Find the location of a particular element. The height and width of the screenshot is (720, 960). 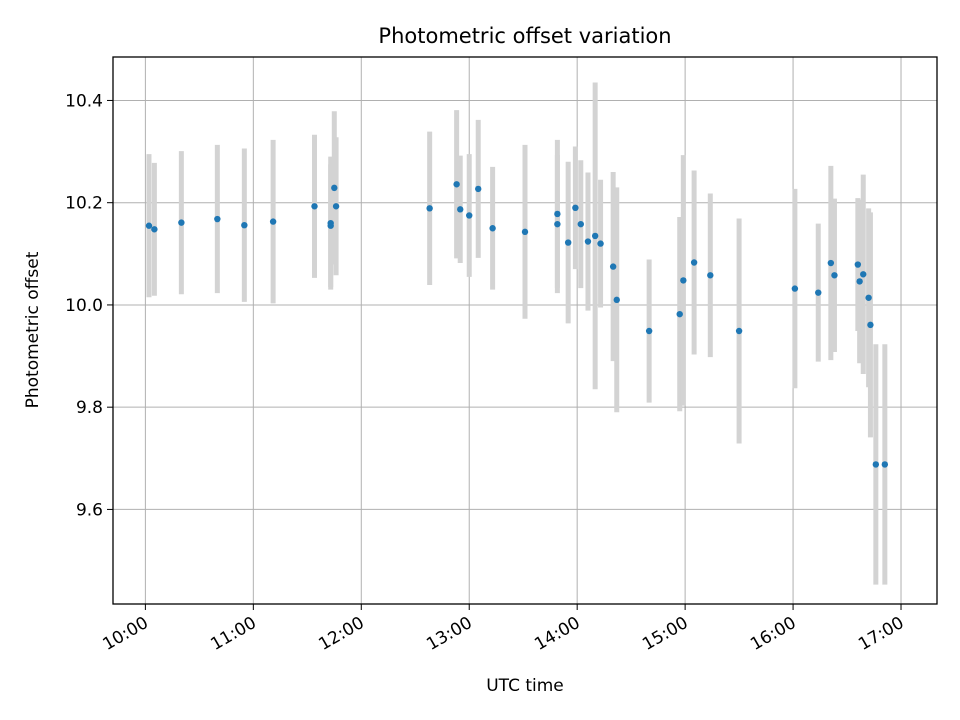

y-tick-label: 9.6 is located at coordinates (89, 510).